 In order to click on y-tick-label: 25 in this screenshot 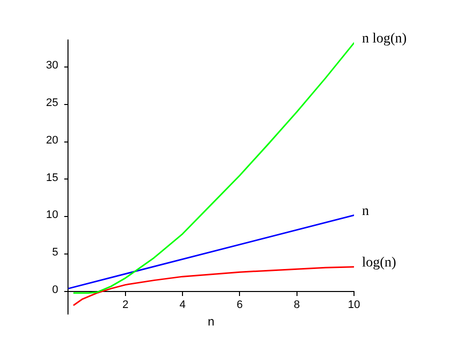, I will do `click(52, 102)`.